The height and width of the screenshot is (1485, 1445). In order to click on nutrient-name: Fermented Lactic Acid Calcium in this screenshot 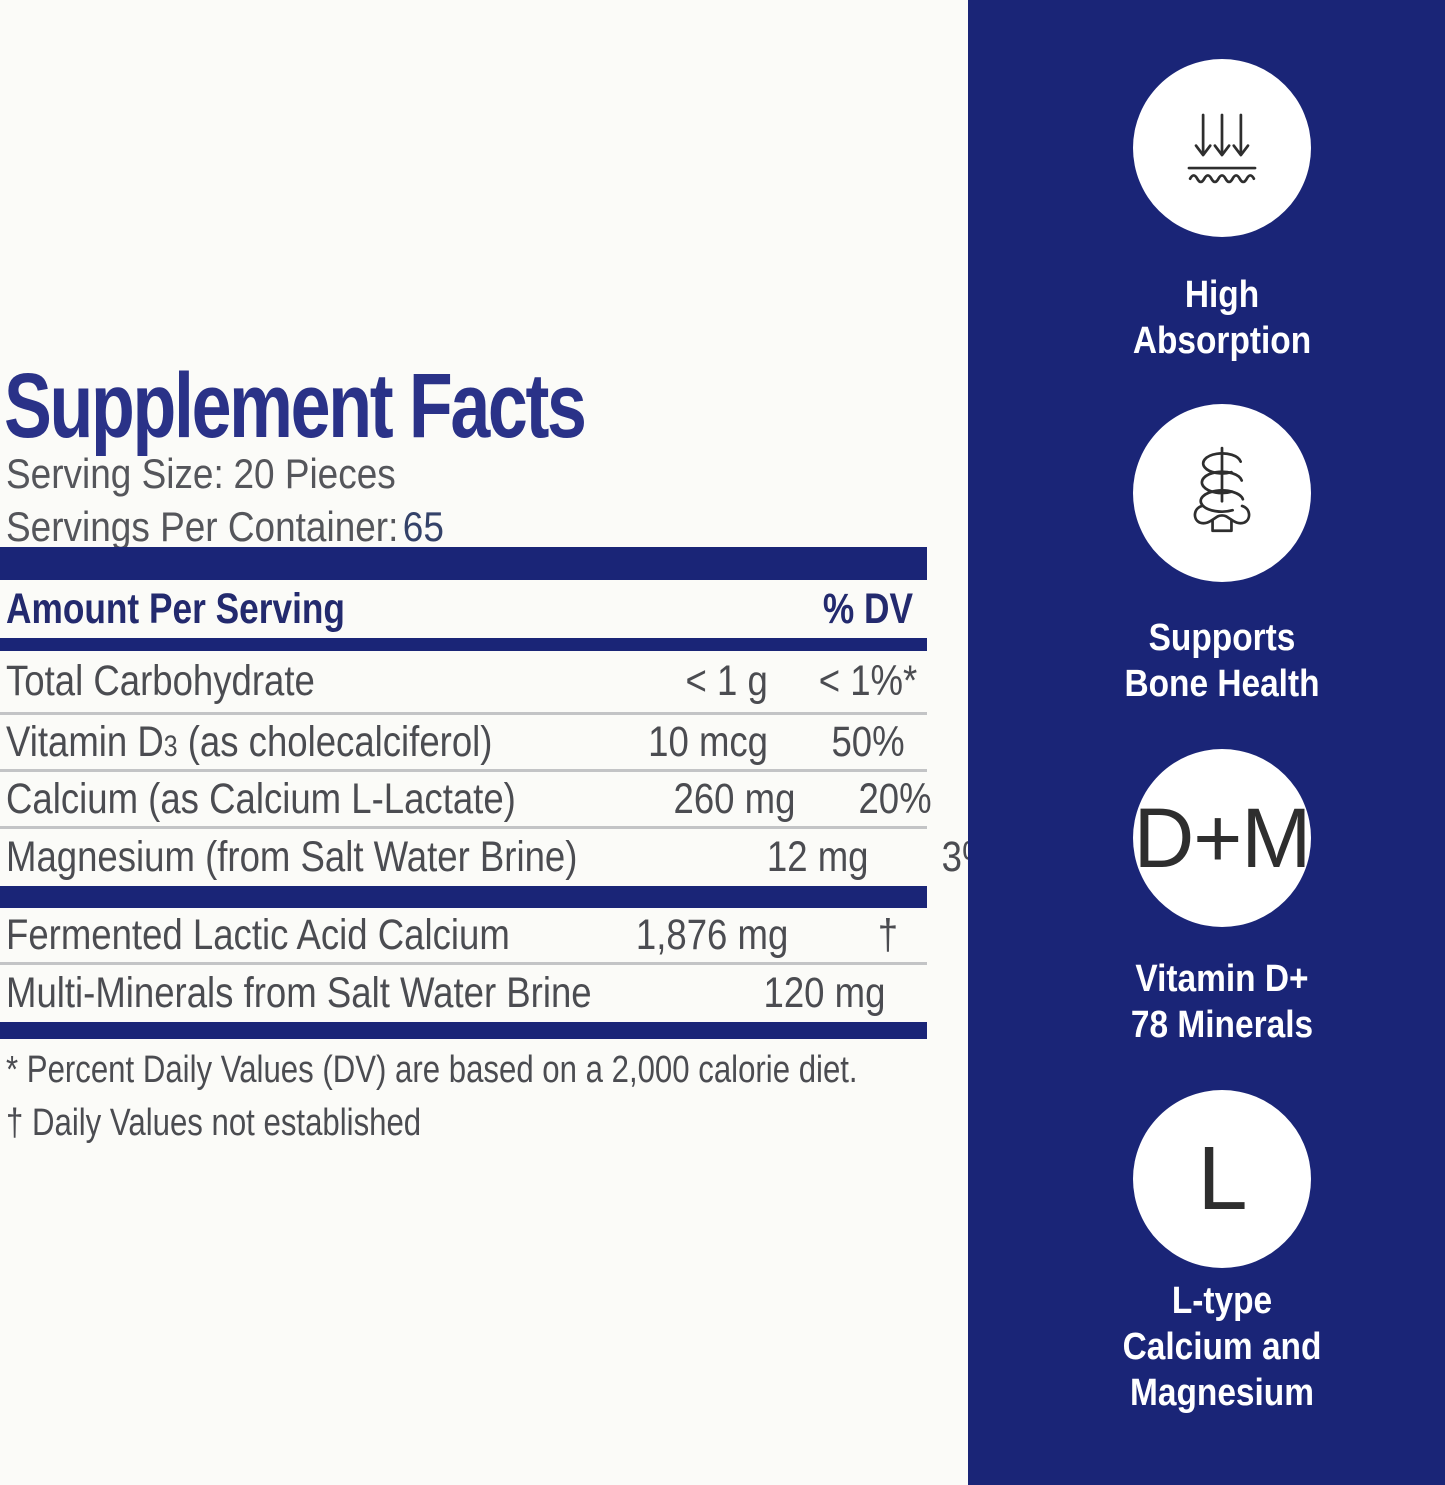, I will do `click(258, 934)`.